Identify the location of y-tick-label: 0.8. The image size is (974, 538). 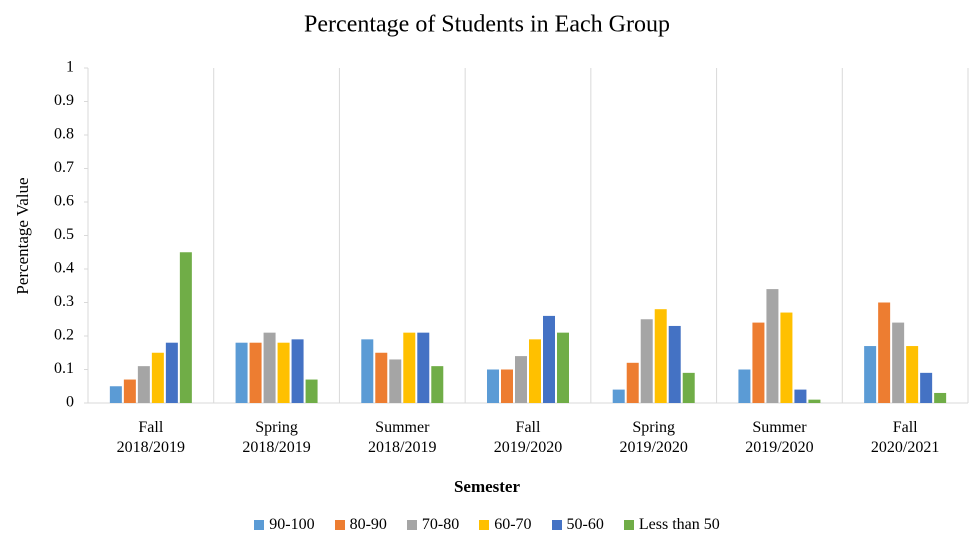
(64, 134).